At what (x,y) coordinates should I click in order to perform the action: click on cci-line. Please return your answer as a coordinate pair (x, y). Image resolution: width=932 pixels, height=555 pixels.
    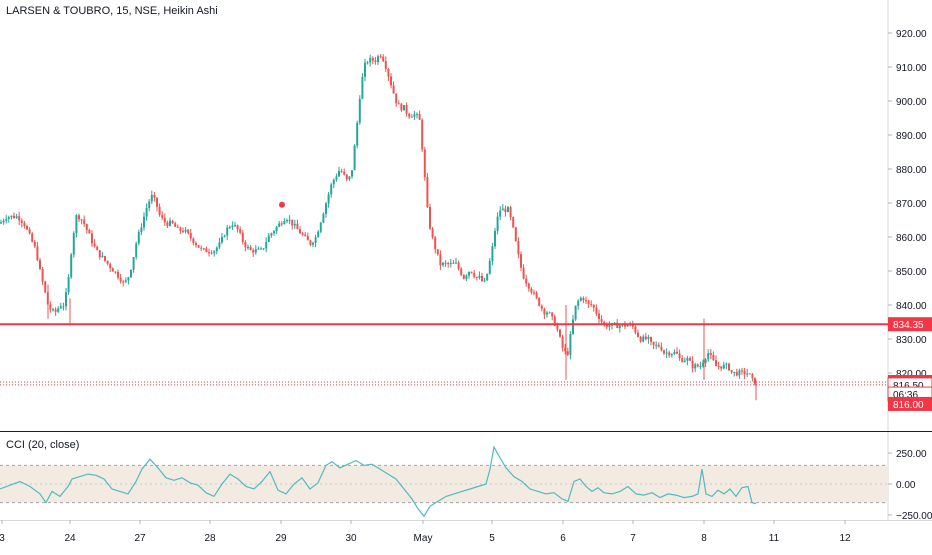
    Looking at the image, I should click on (378, 481).